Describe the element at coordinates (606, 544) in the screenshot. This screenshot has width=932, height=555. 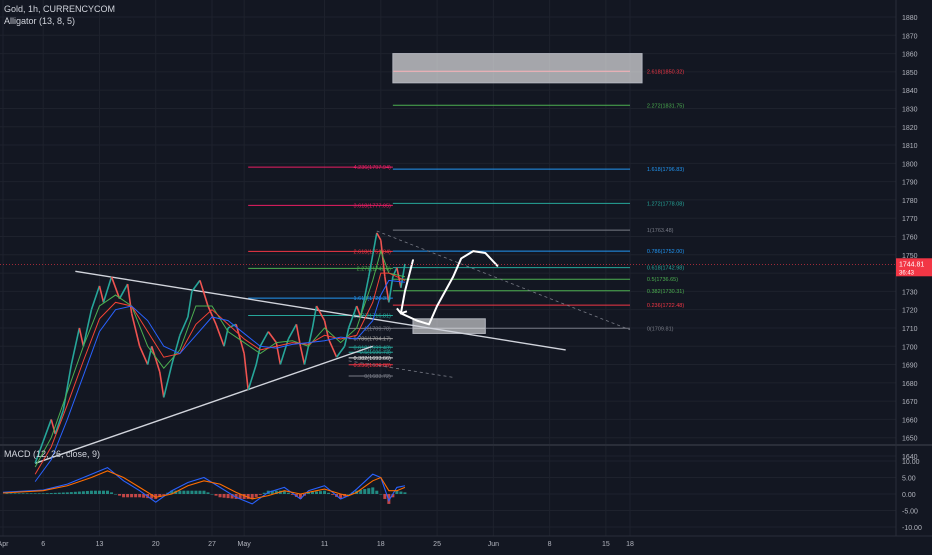
I see `time-tick-label: 15` at that location.